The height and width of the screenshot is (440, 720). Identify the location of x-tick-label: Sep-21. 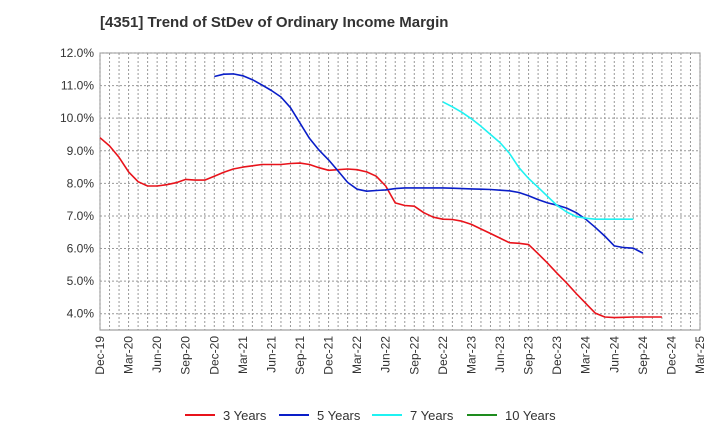
(300, 355).